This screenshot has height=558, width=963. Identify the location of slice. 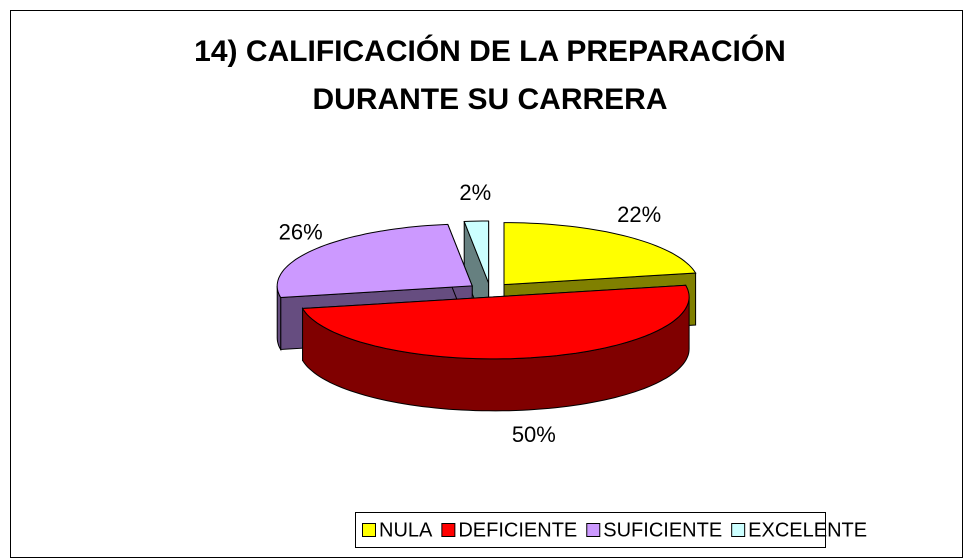
(495, 348).